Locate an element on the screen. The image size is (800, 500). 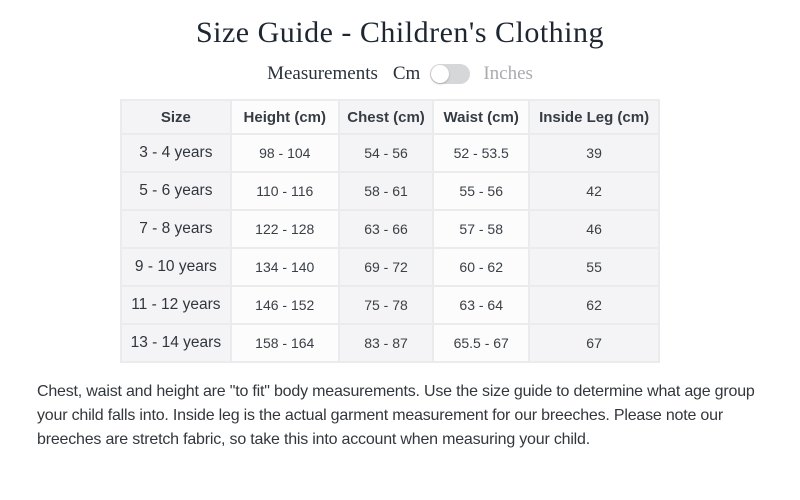
toggle-knob-icon is located at coordinates (440, 74).